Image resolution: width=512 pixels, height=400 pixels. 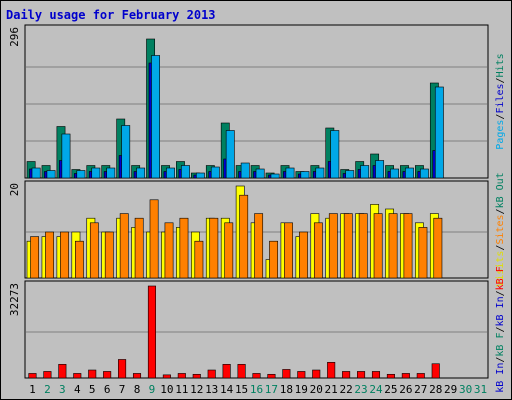 I want to click on legend-part: kB In, so click(x=500, y=311).